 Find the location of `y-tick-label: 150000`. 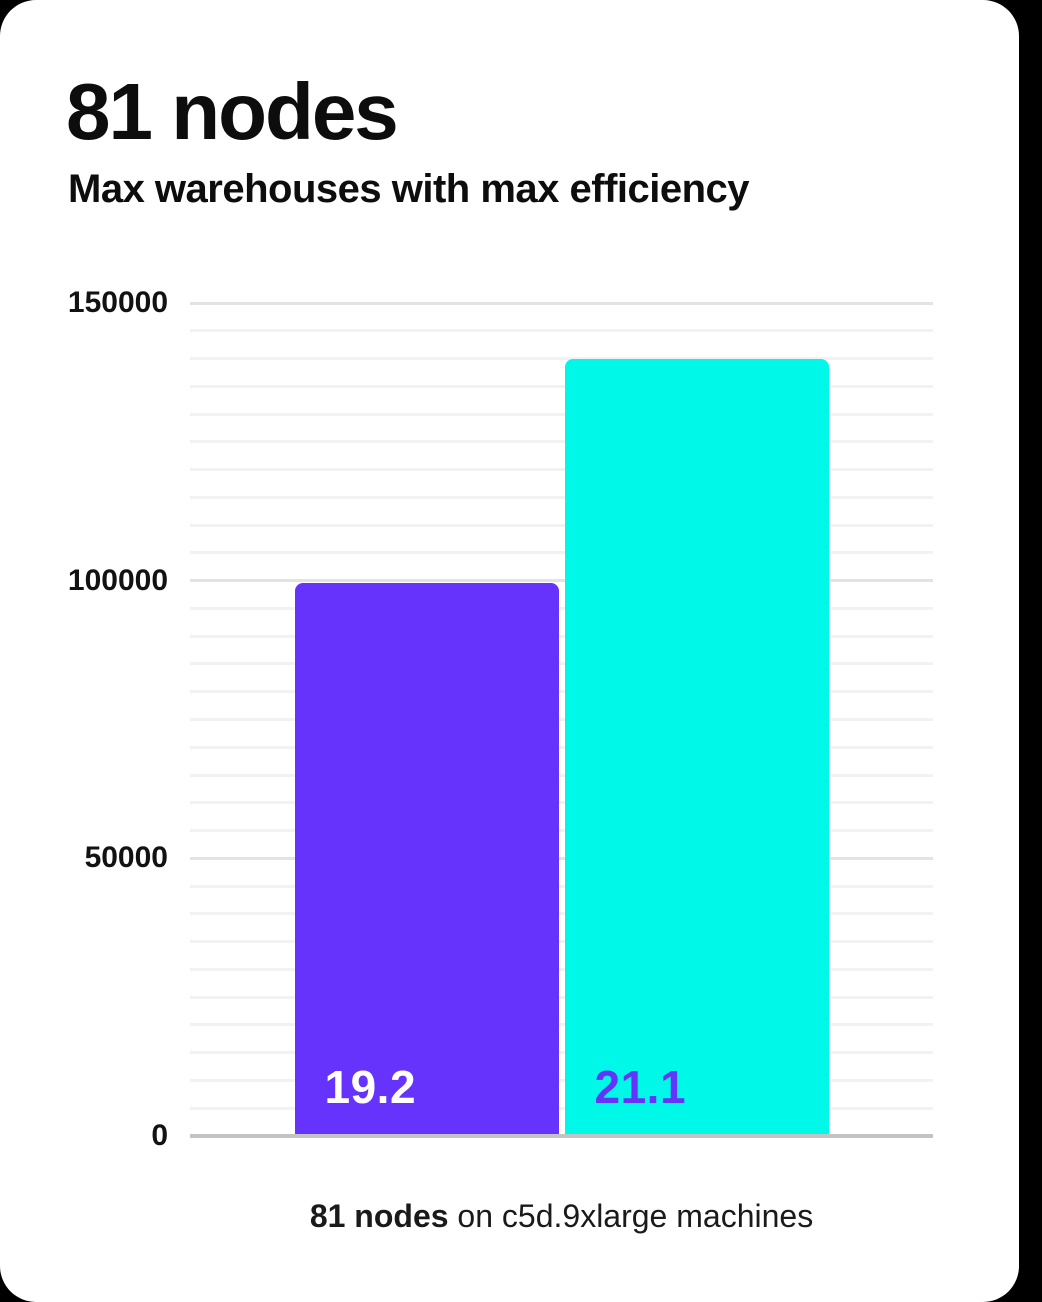

y-tick-label: 150000 is located at coordinates (117, 302).